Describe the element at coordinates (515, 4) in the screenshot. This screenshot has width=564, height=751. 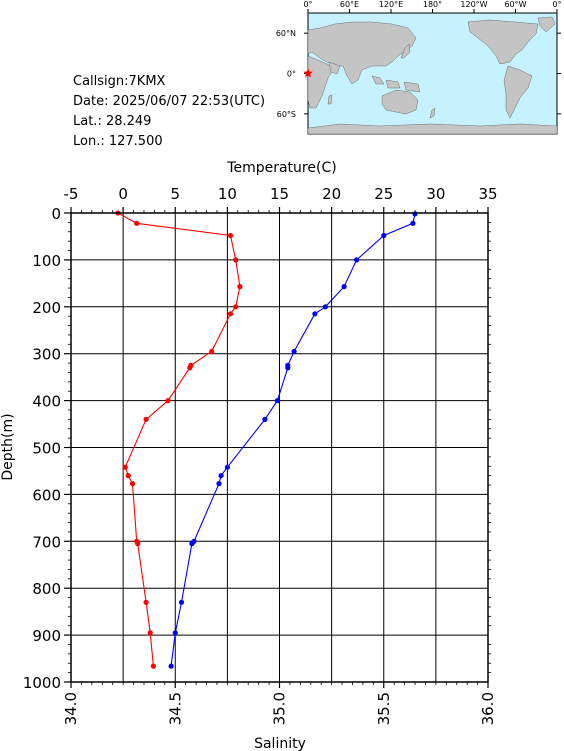
I see `map-lon-label: 60°W` at that location.